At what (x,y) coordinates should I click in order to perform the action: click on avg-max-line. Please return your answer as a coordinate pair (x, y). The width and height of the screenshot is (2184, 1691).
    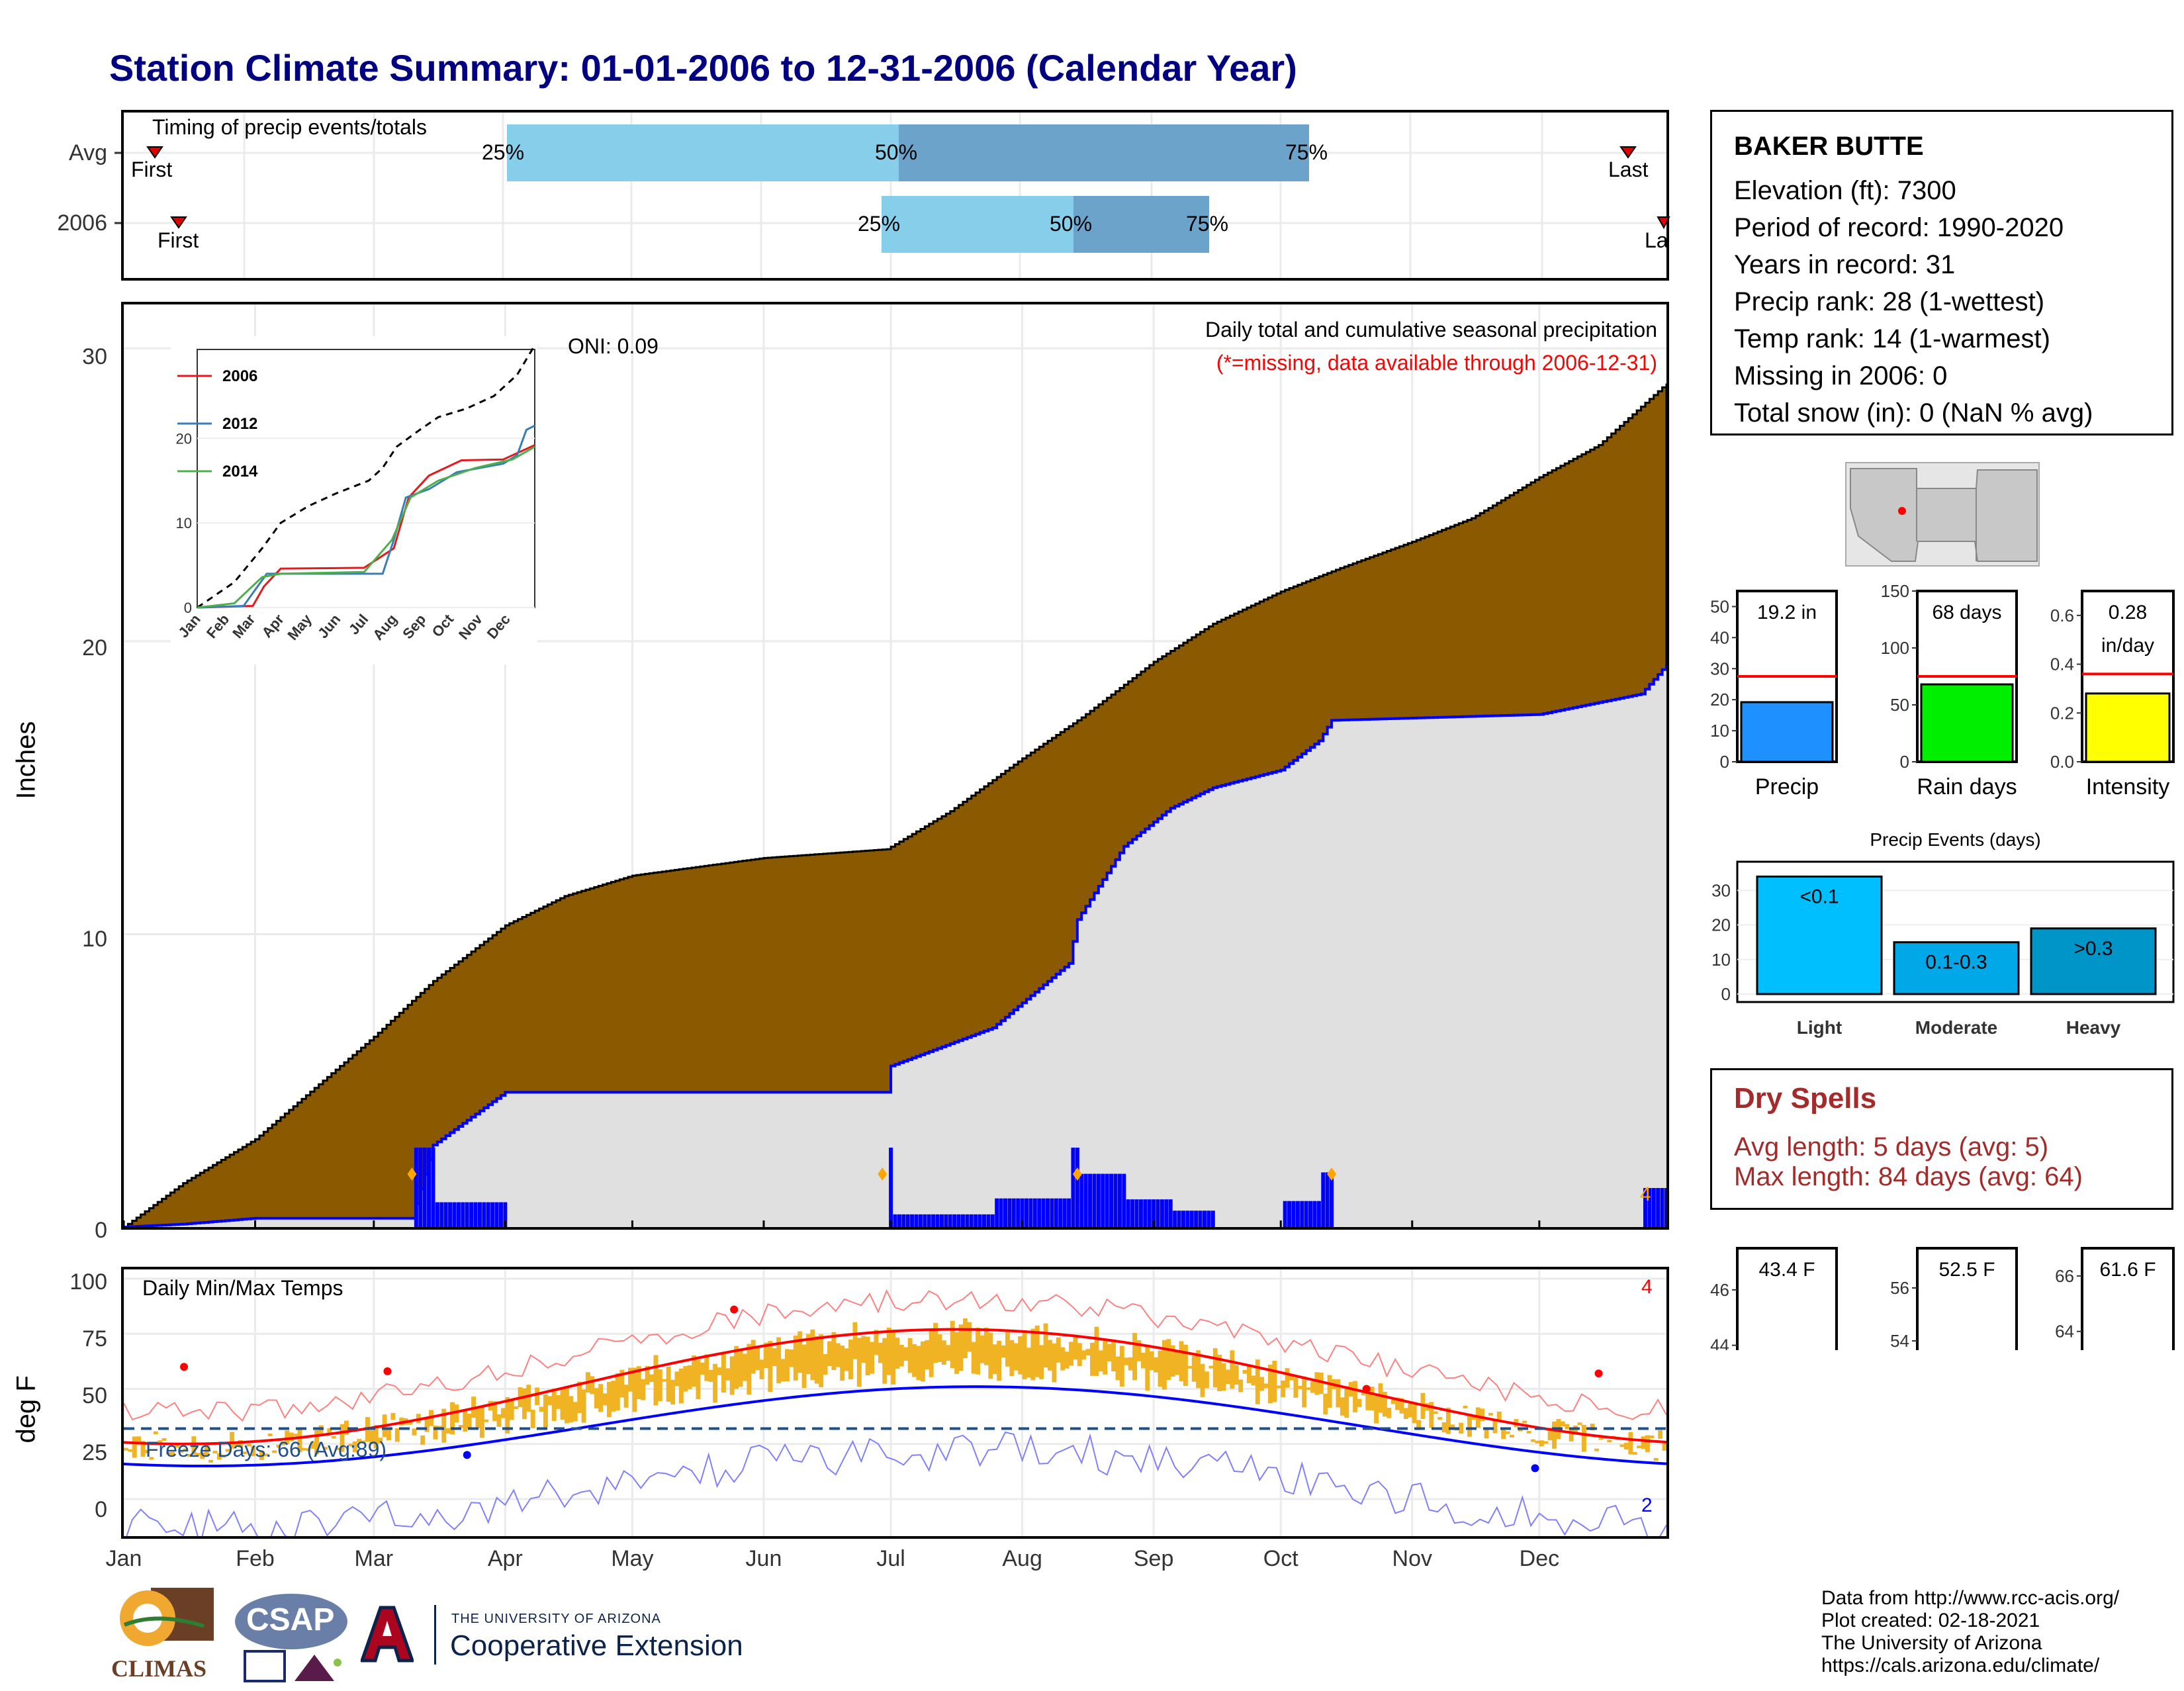
    Looking at the image, I should click on (895, 1386).